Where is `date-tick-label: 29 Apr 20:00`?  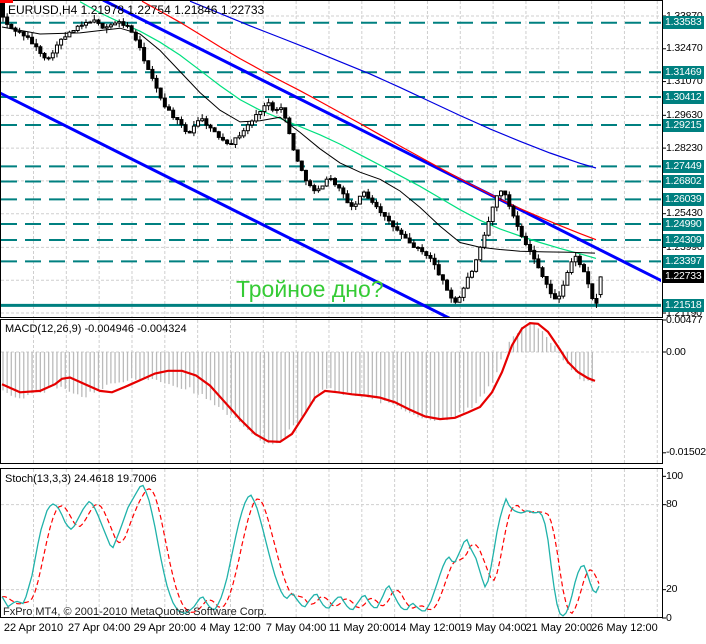 date-tick-label: 29 Apr 20:00 is located at coordinates (165, 628).